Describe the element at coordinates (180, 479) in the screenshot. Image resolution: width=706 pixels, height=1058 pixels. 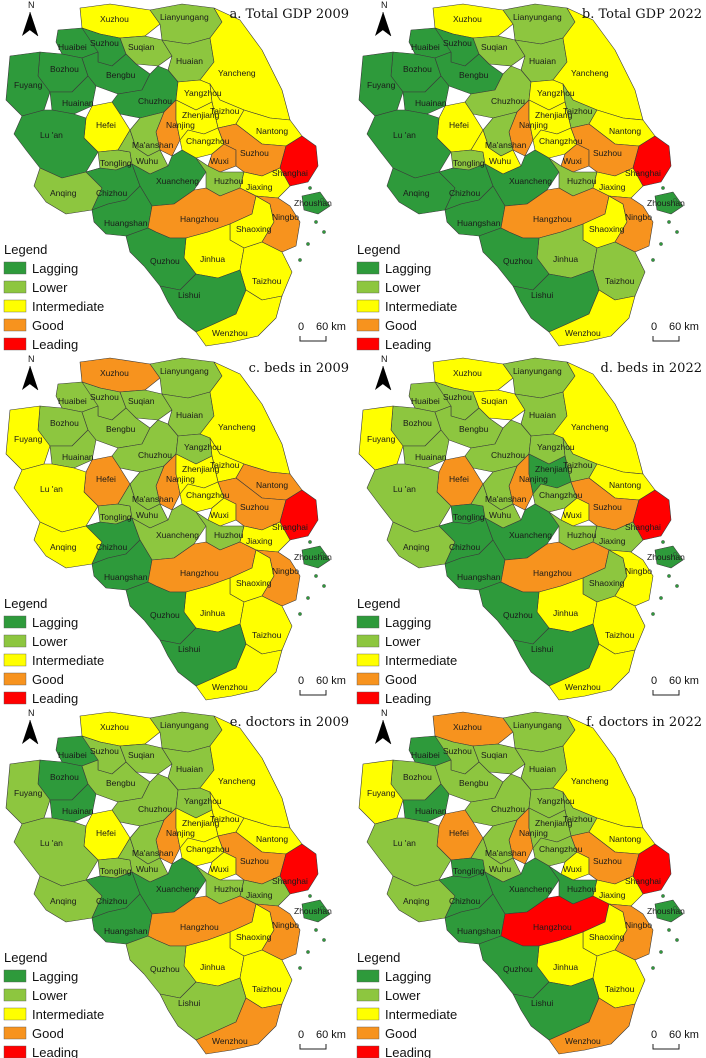
I see `city-label: Nanjing` at that location.